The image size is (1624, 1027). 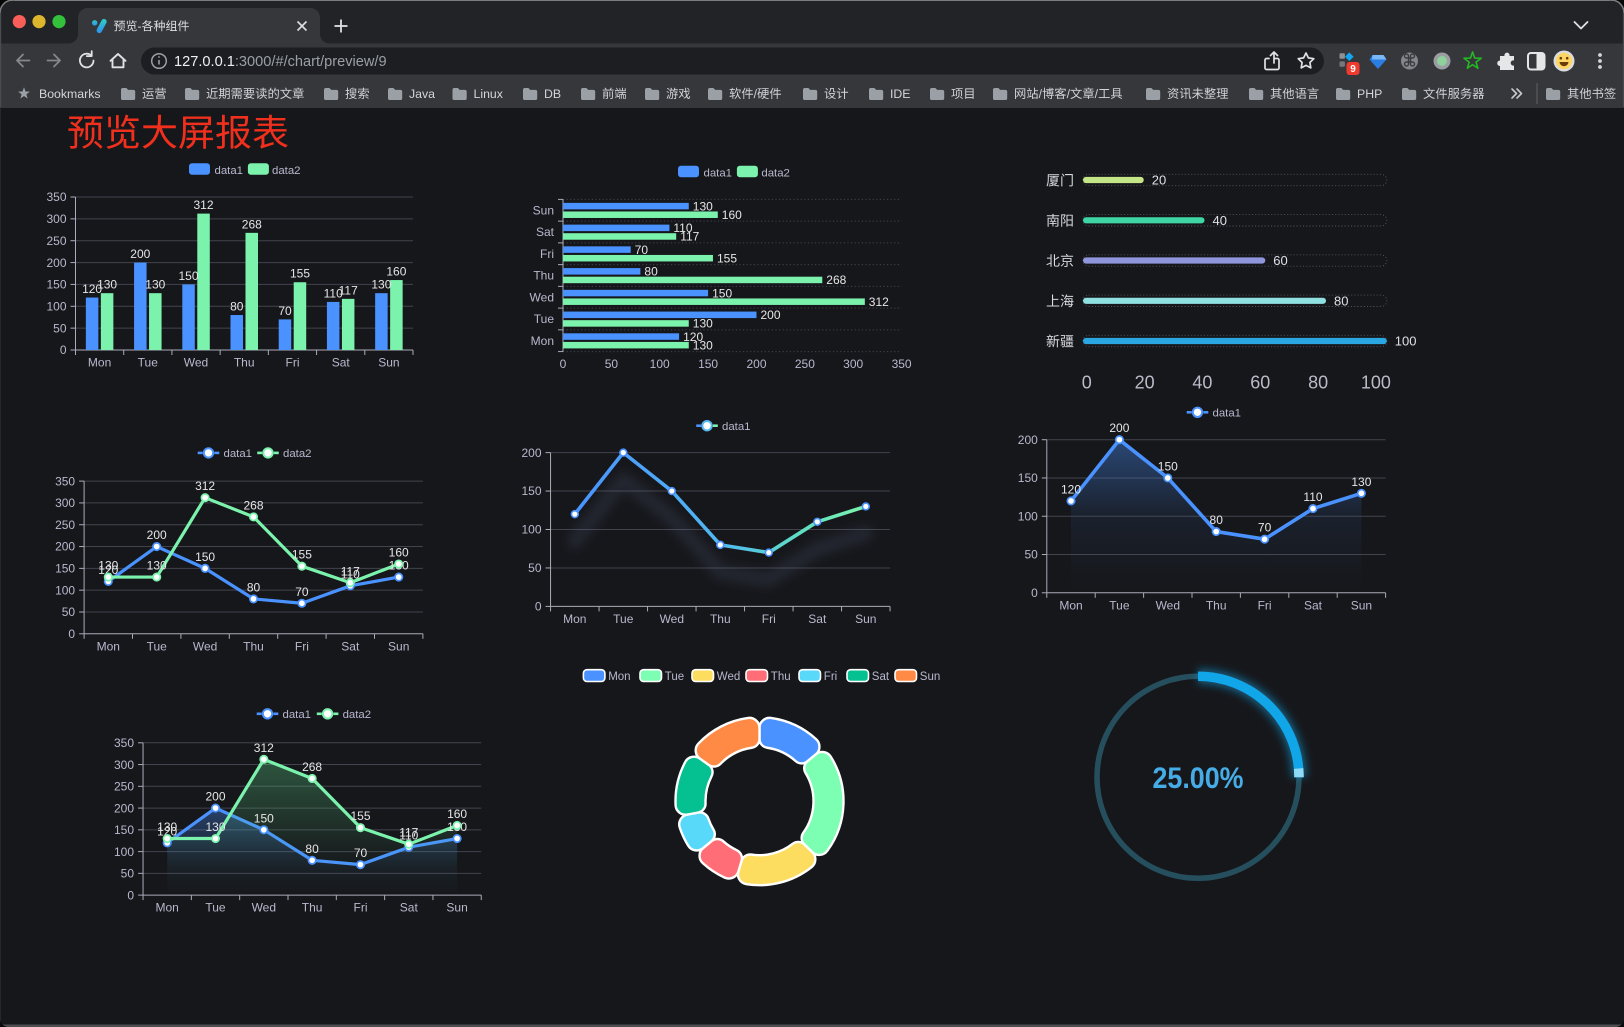 What do you see at coordinates (312, 767) in the screenshot?
I see `svg-text: 268` at bounding box center [312, 767].